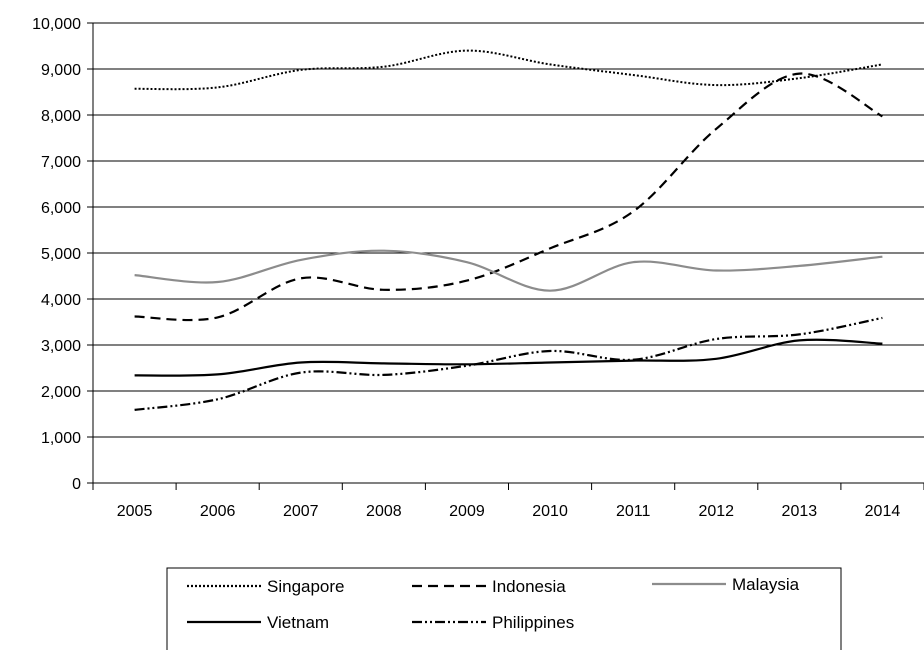 The height and width of the screenshot is (650, 924). Describe the element at coordinates (716, 511) in the screenshot. I see `x-tick-label: 2012` at that location.